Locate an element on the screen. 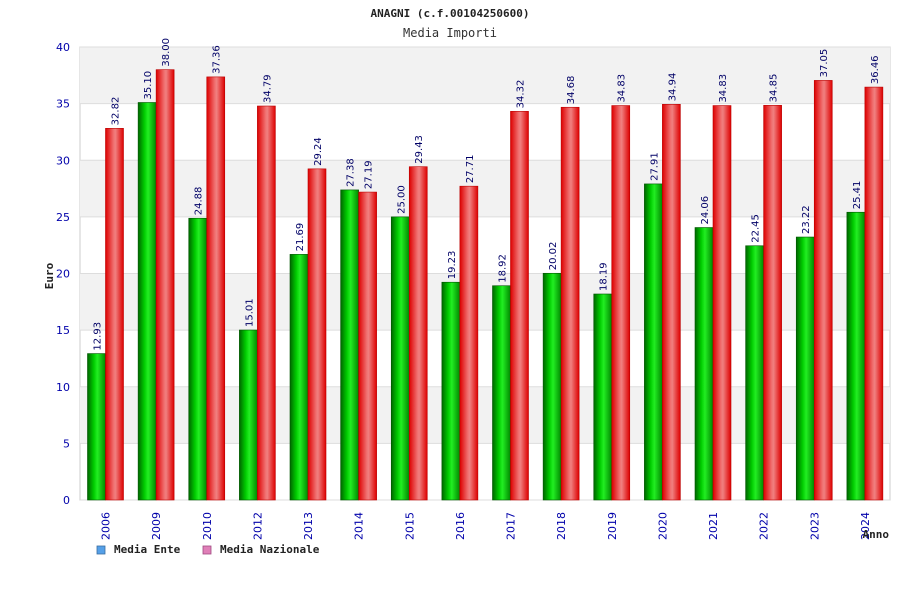  value-label-media-nazionale-2015: 29.43 is located at coordinates (419, 149).